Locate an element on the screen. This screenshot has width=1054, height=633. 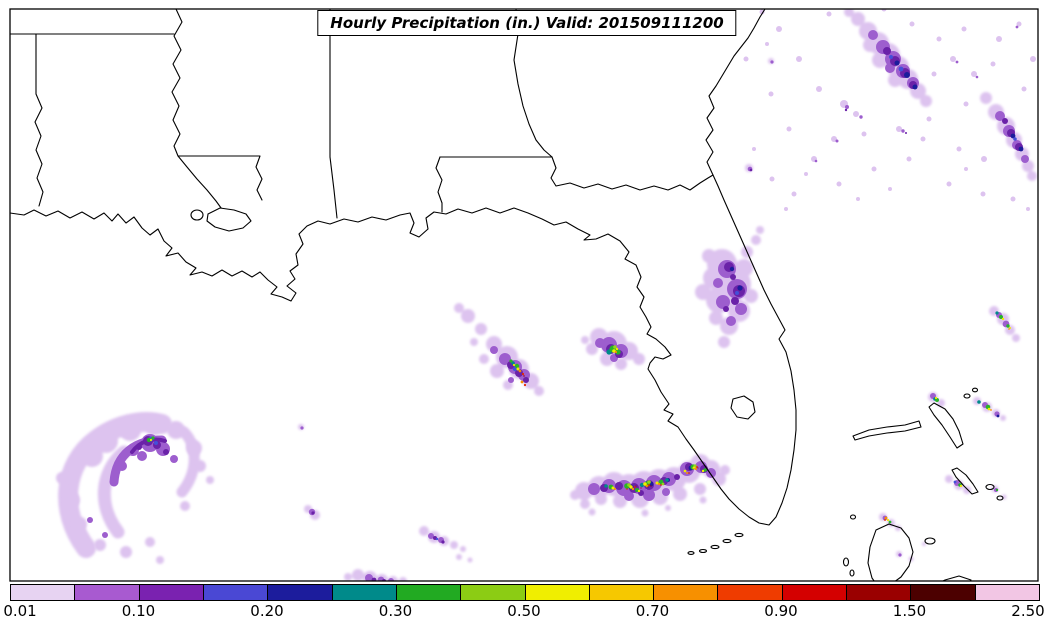
colorbar-tick: 0.90 is located at coordinates (781, 611).